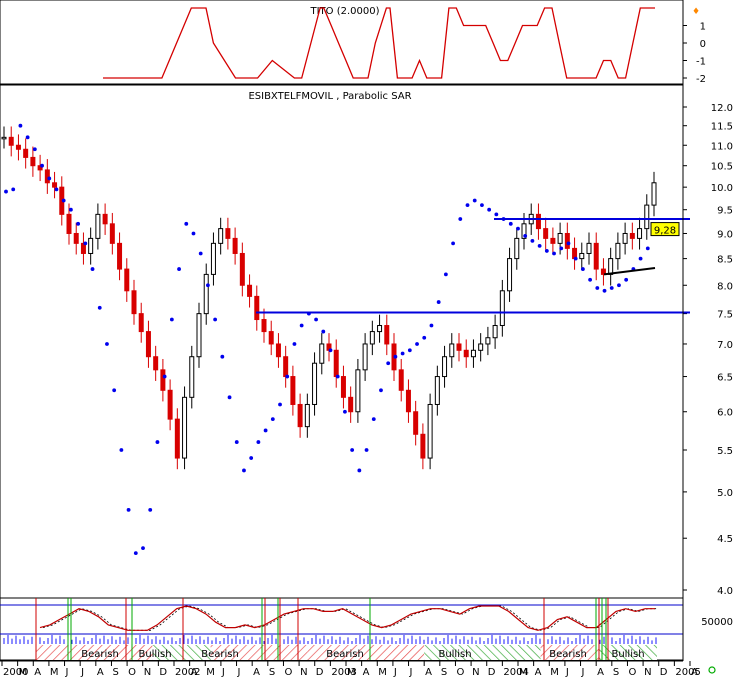 The height and width of the screenshot is (677, 737). Describe the element at coordinates (725, 315) in the screenshot. I see `price-ytick-label: 7.5` at that location.